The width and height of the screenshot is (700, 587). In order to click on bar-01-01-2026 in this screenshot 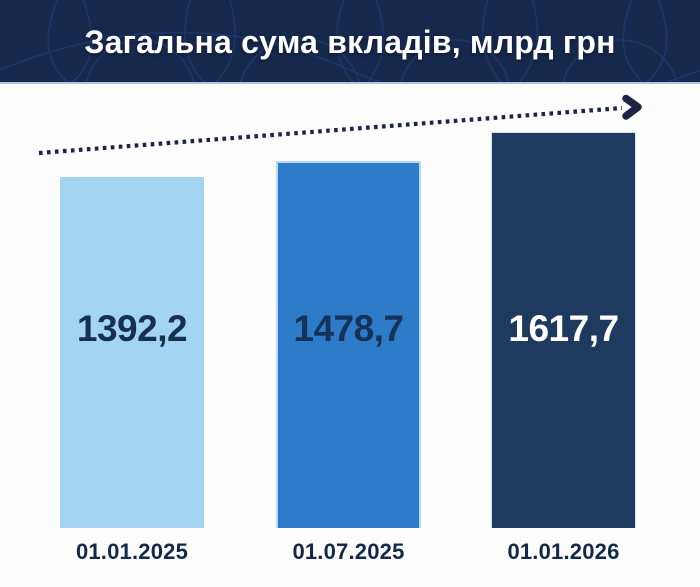, I will do `click(563, 330)`.